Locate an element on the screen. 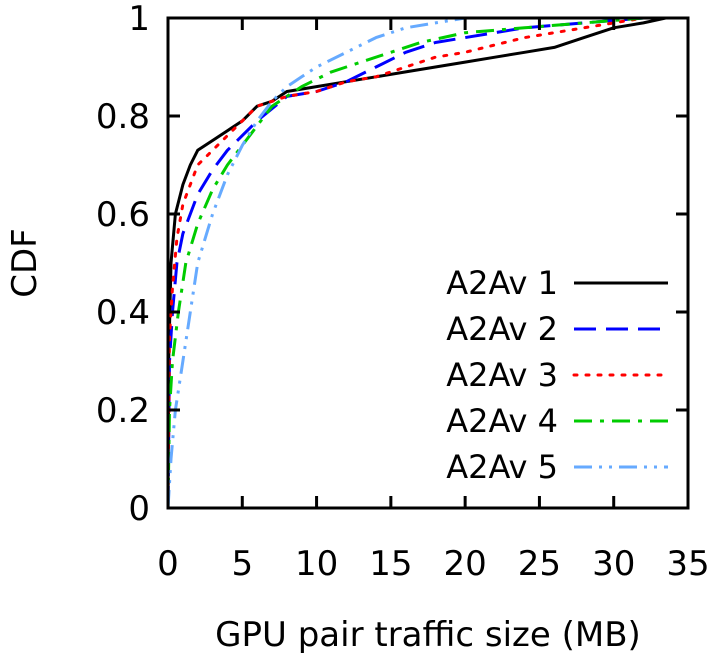  x-tick-label: 10 is located at coordinates (316, 564).